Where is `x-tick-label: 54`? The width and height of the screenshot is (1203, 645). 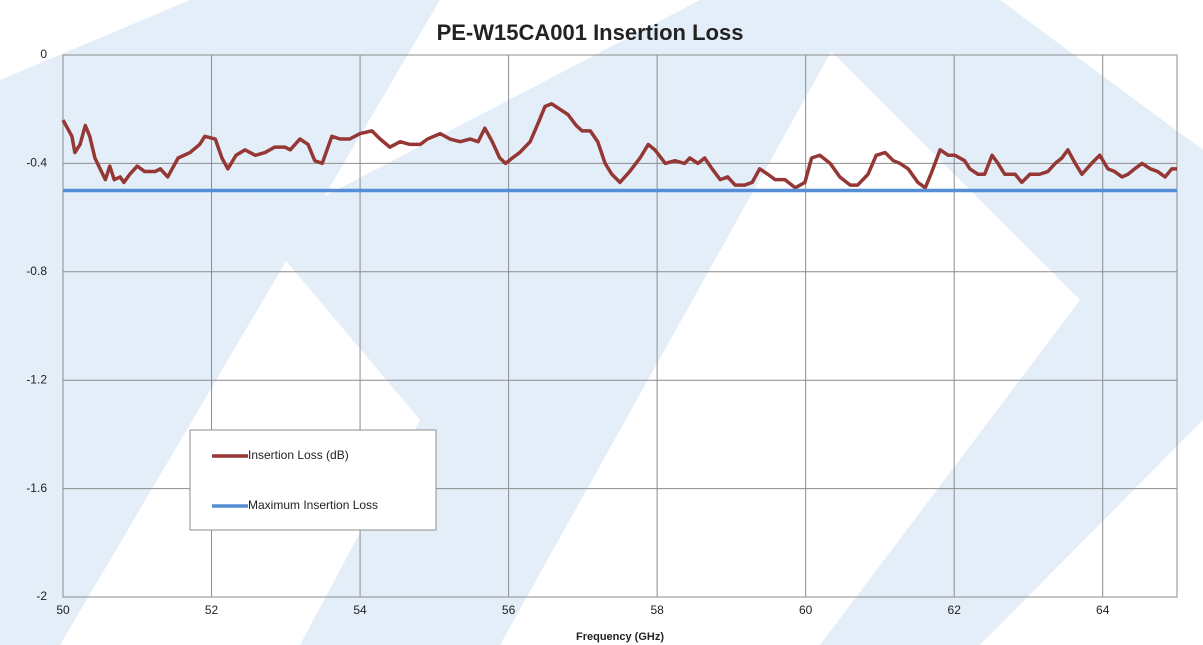
x-tick-label: 54 is located at coordinates (360, 610).